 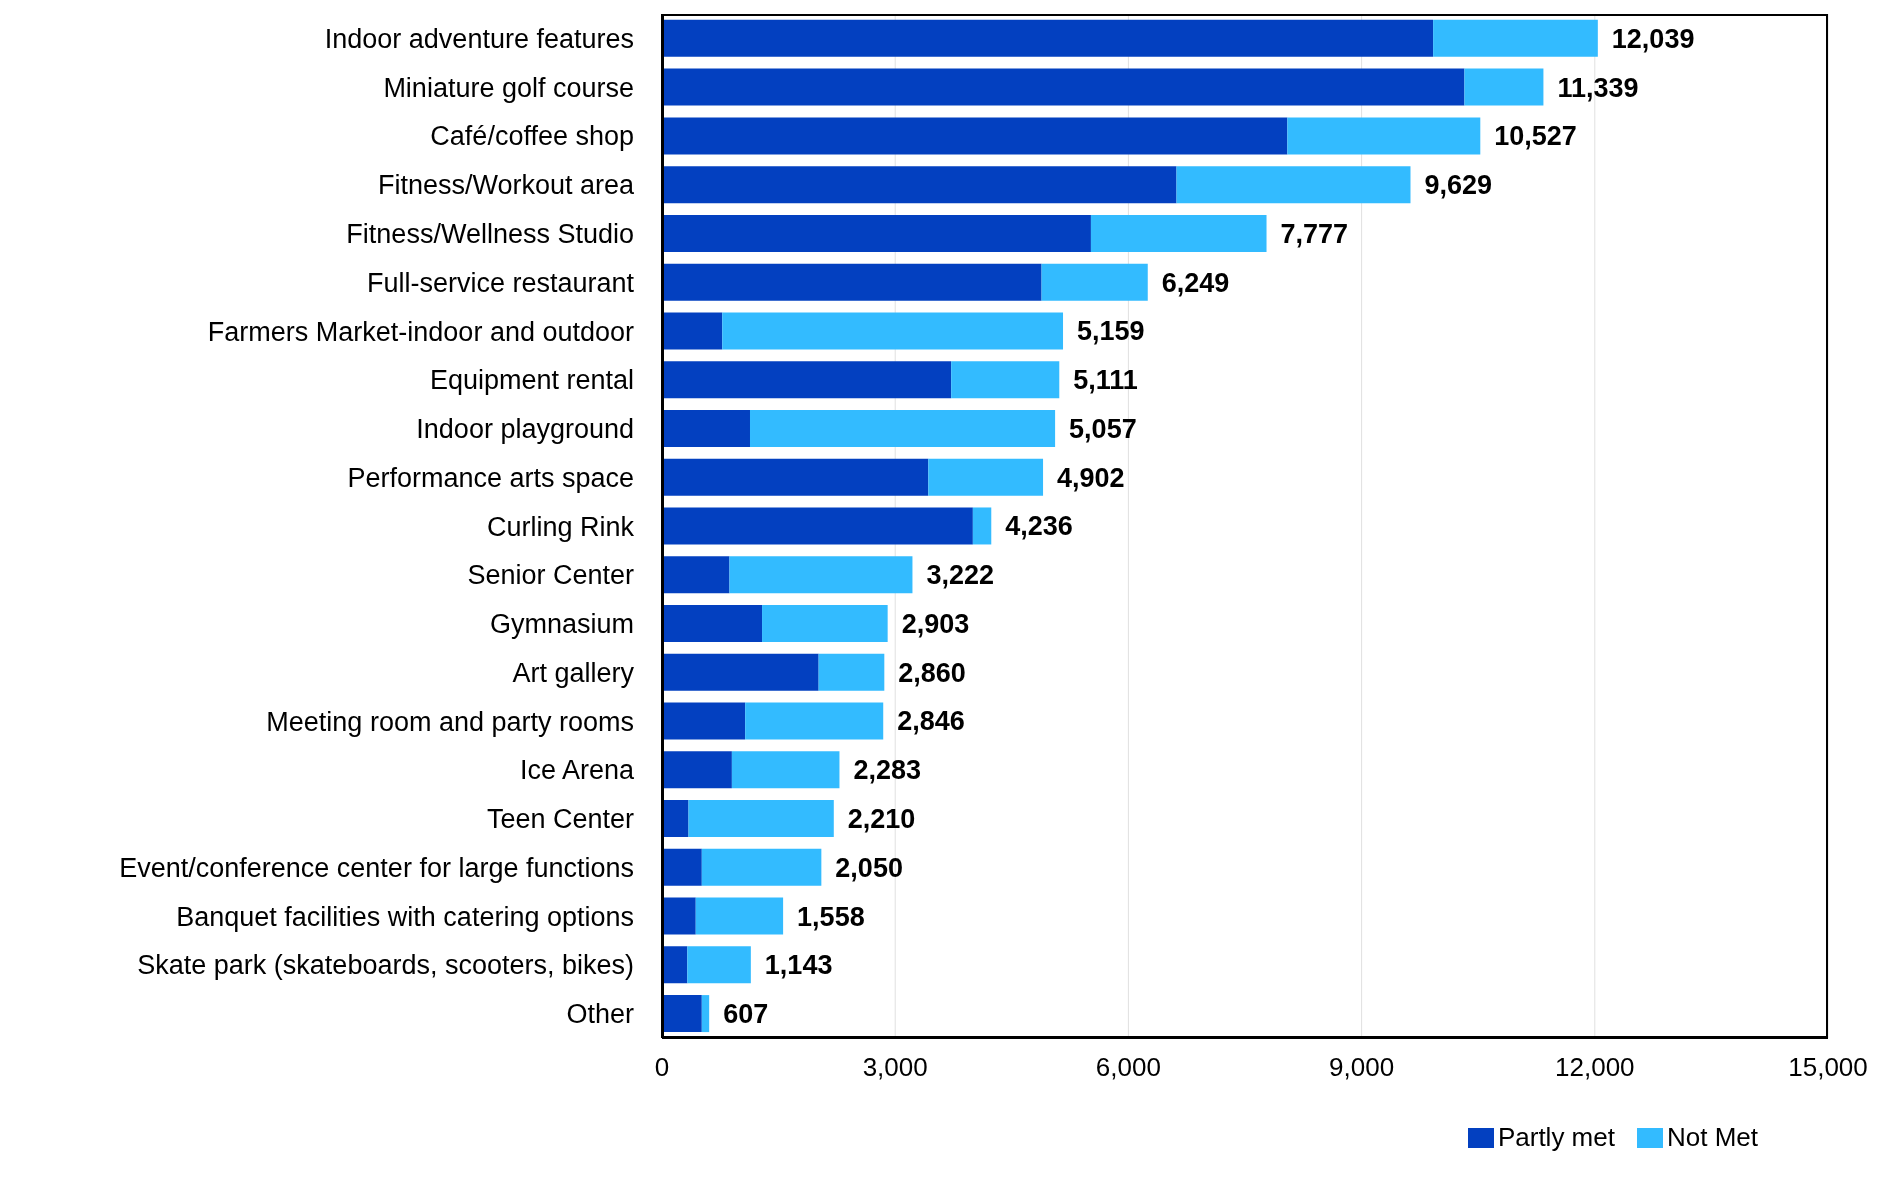 What do you see at coordinates (500, 282) in the screenshot?
I see `y-tick-label: Full-service restaurant` at bounding box center [500, 282].